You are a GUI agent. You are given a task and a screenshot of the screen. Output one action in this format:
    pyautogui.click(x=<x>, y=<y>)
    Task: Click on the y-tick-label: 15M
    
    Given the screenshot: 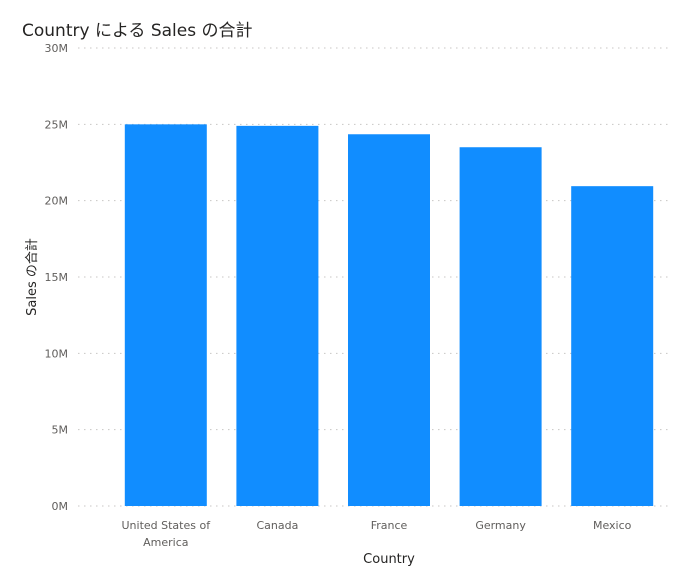 What is the action you would take?
    pyautogui.click(x=57, y=277)
    